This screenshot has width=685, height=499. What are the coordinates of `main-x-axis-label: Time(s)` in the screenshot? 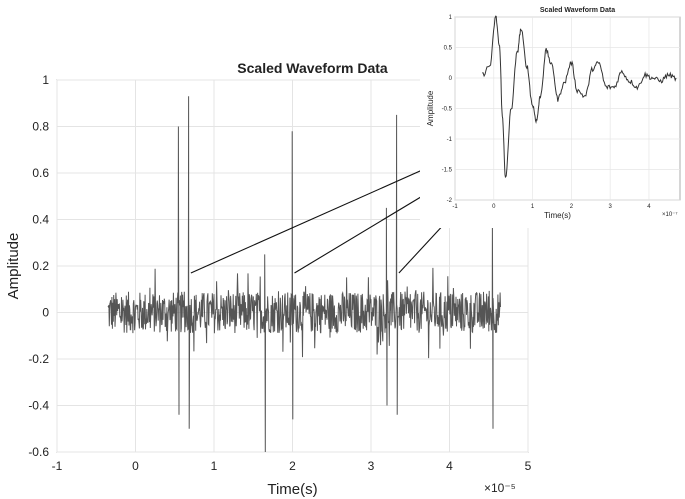 It's located at (292, 489).